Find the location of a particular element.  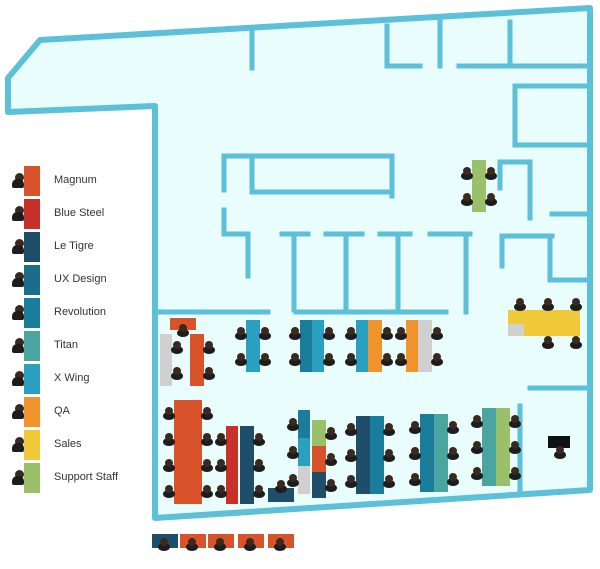

legend-label: Magnum is located at coordinates (75, 180).